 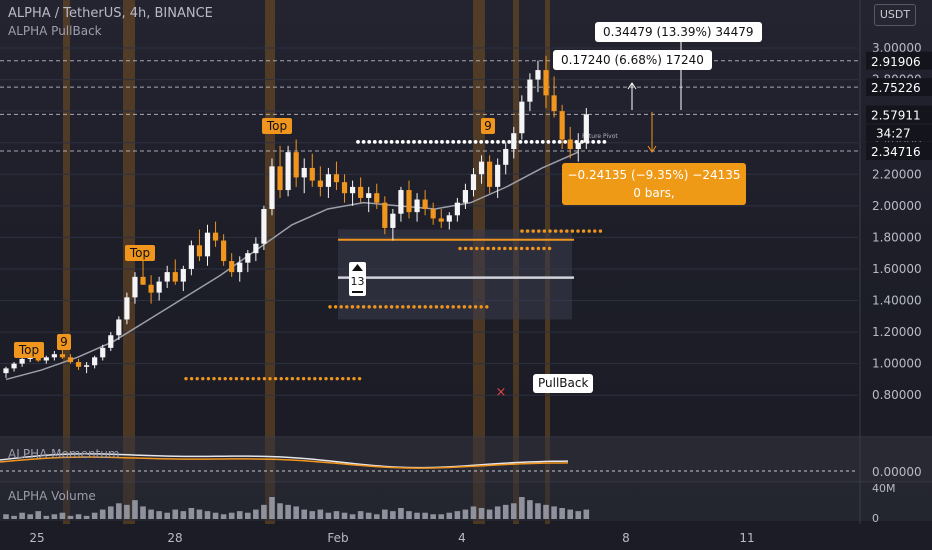 I want to click on y-tick-label: 2.20000, so click(x=897, y=174).